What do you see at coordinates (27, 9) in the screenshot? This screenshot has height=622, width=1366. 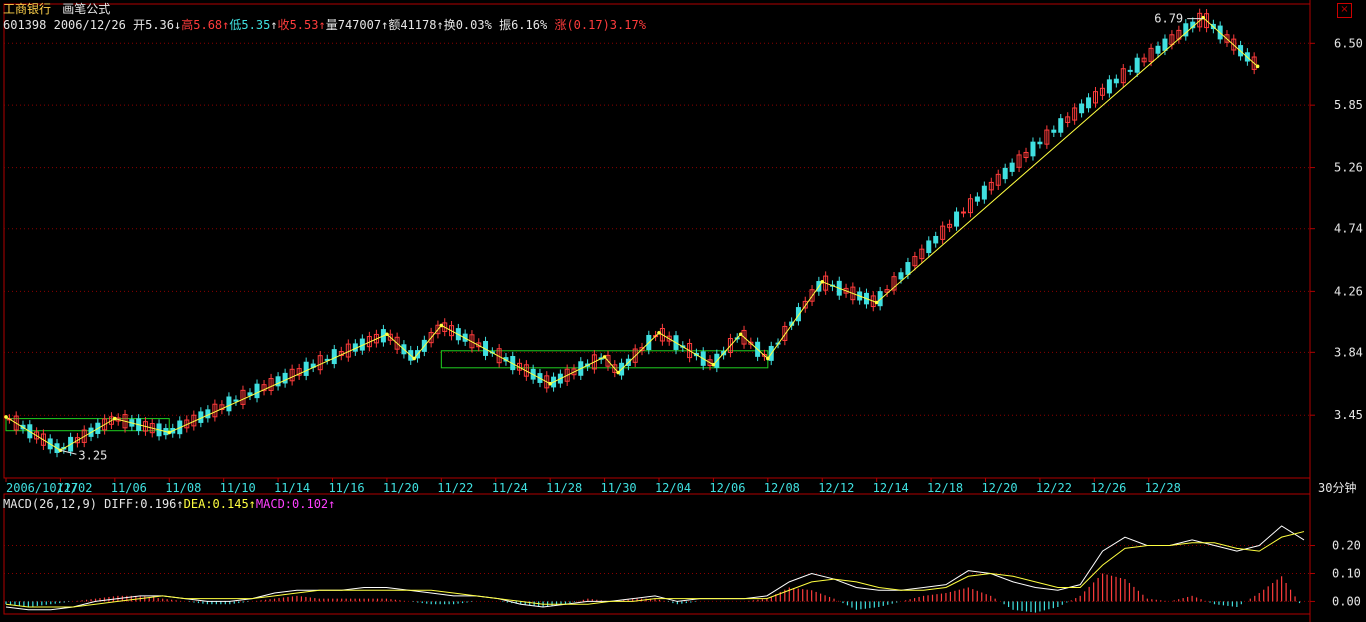 I see `stock-name: 工商银行` at bounding box center [27, 9].